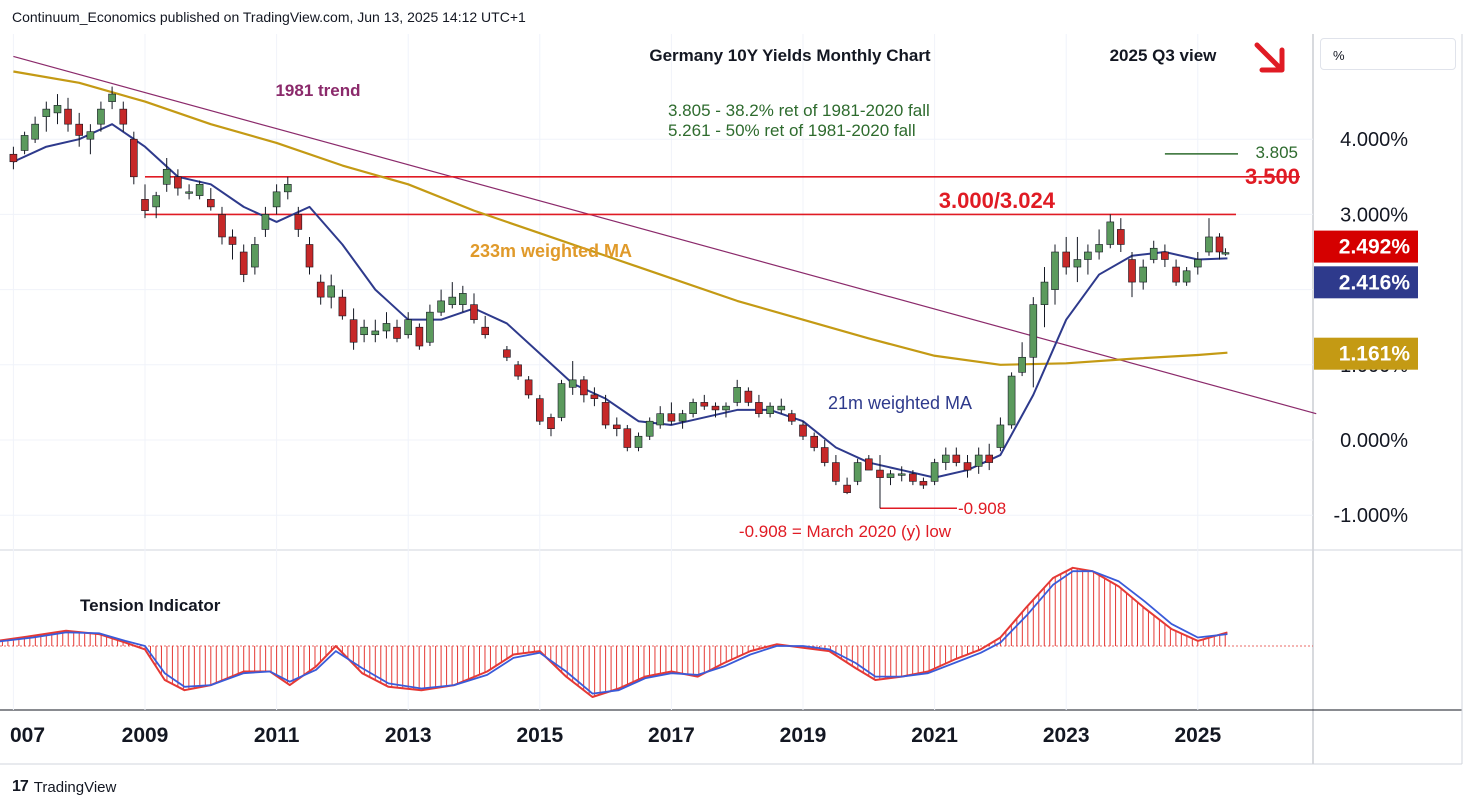 The height and width of the screenshot is (809, 1474). I want to click on price-badge-label: 2.416%, so click(1375, 282).